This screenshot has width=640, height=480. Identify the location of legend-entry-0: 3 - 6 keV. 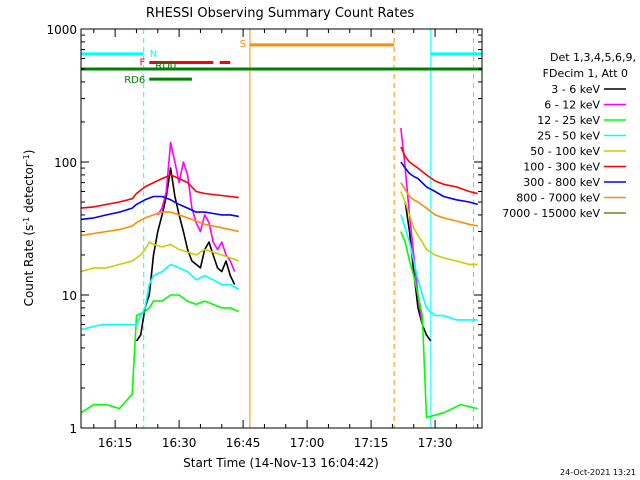
(575, 89).